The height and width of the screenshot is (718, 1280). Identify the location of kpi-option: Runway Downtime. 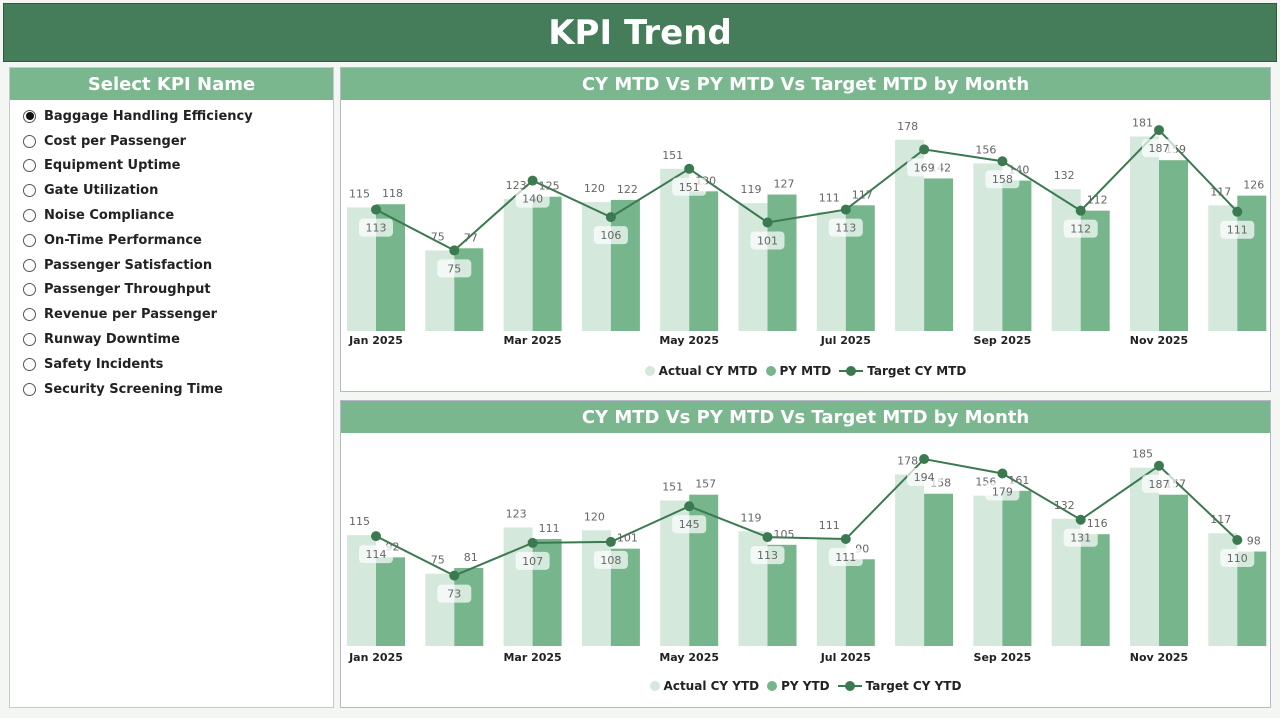
(171, 339).